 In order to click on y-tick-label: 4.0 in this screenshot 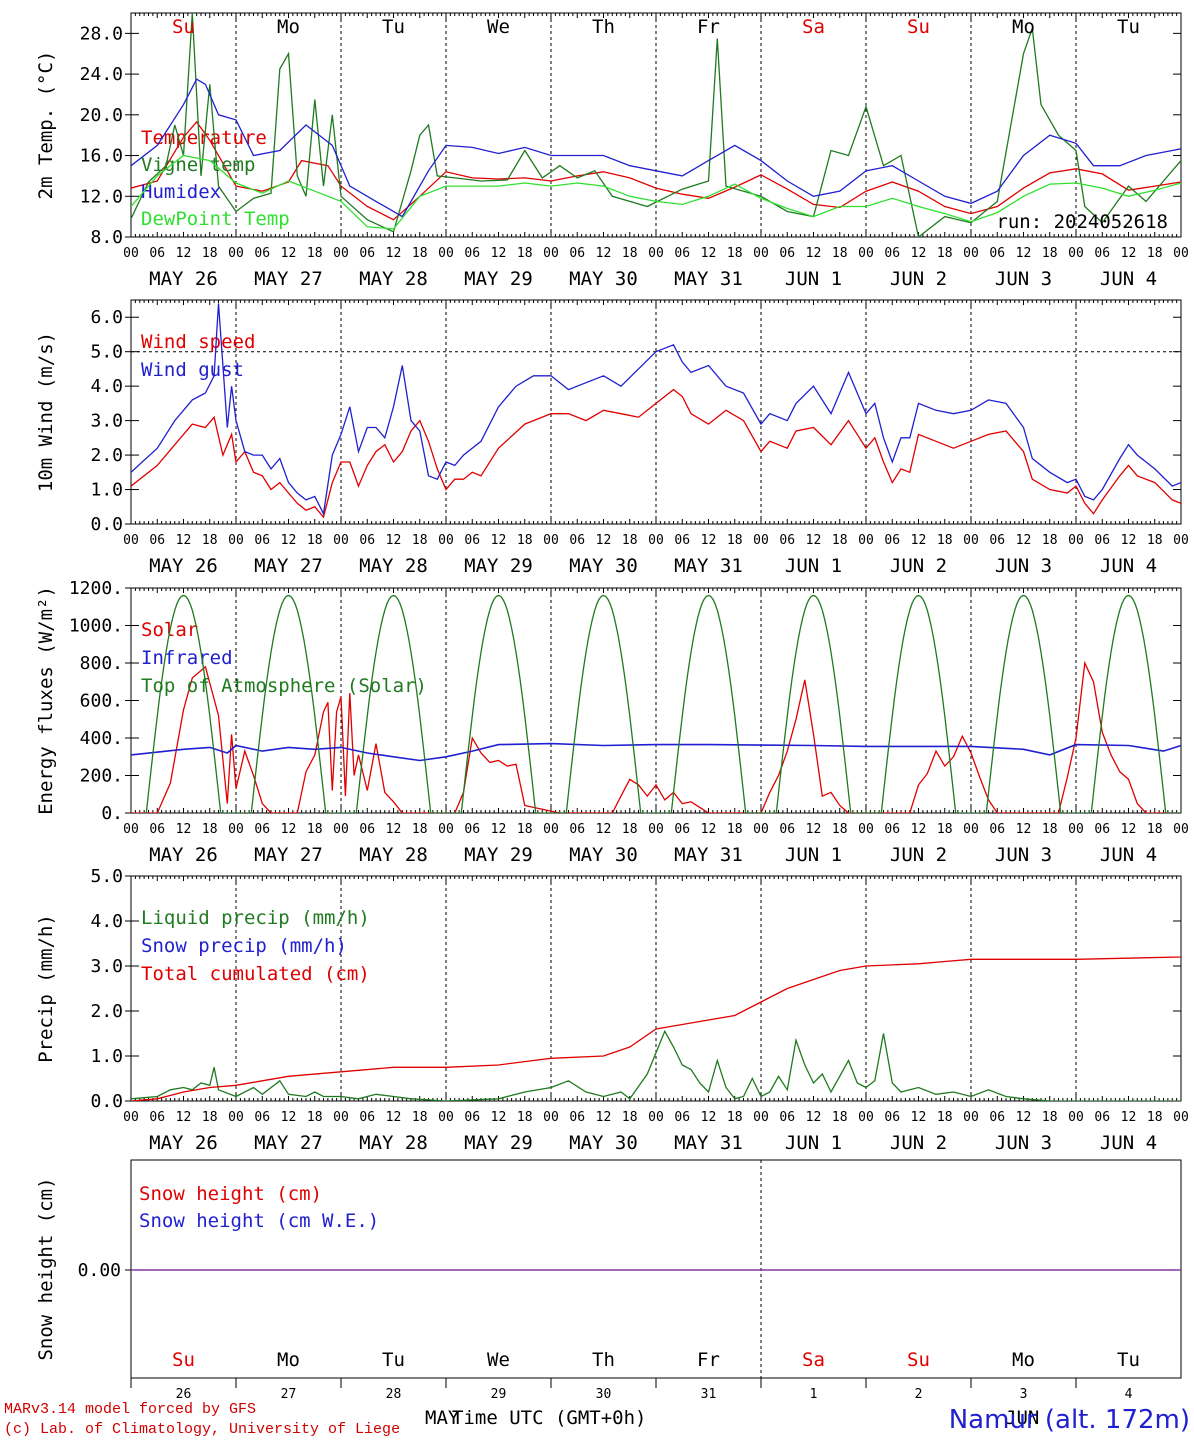, I will do `click(106, 386)`.